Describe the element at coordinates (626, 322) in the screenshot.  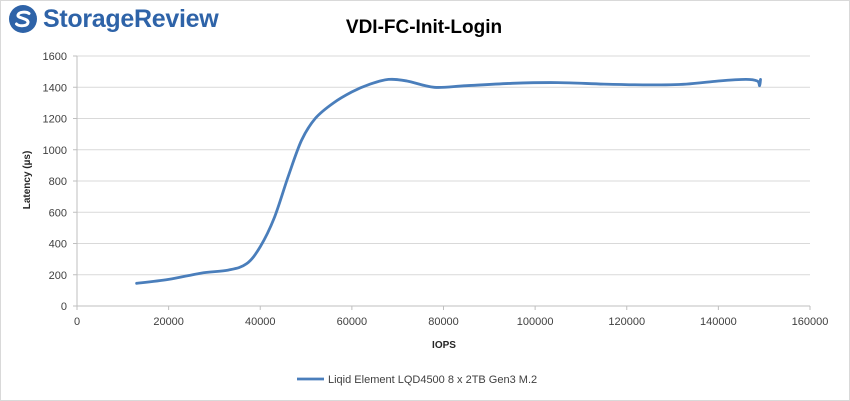
I see `x-tick-label-120000: 120000` at that location.